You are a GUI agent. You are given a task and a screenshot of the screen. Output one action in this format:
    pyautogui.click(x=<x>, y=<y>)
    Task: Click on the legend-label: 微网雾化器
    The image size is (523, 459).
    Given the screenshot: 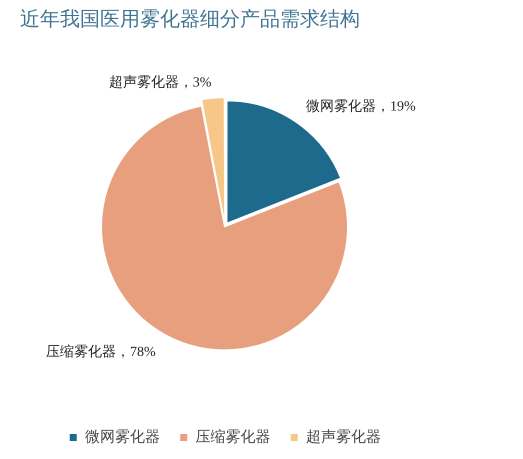 What is the action you would take?
    pyautogui.click(x=122, y=437)
    